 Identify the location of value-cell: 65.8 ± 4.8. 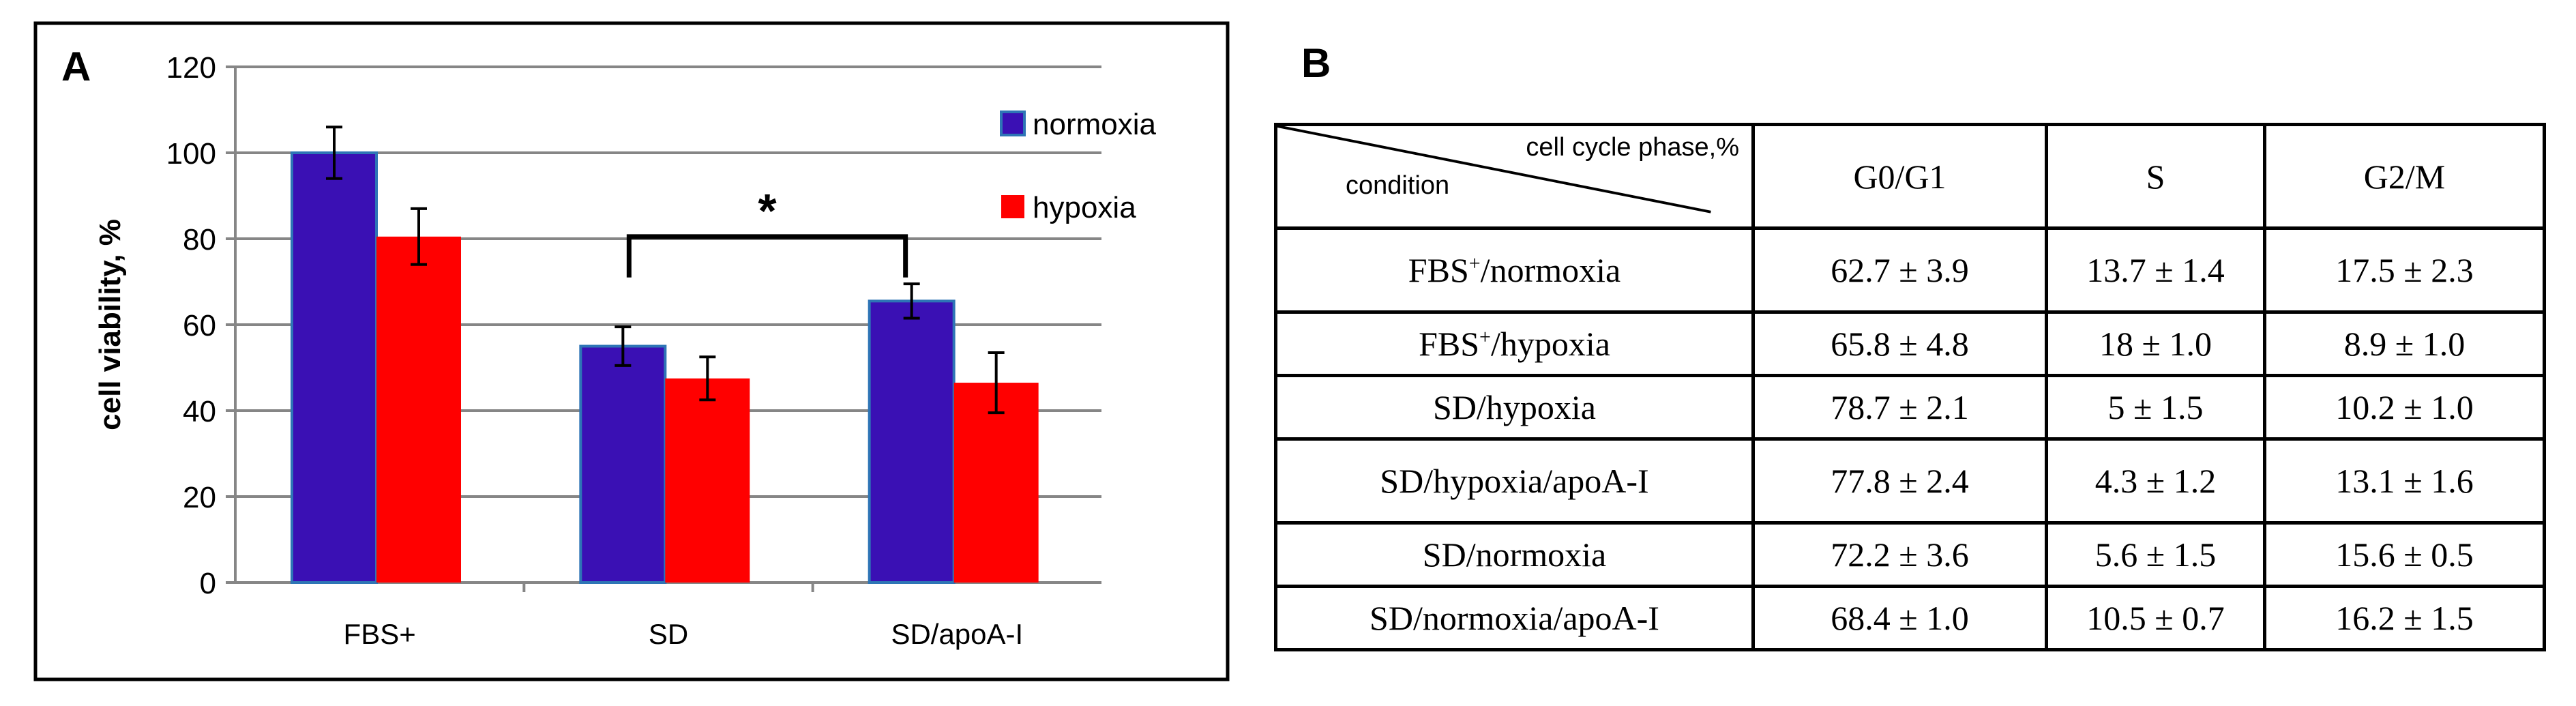
(1899, 344).